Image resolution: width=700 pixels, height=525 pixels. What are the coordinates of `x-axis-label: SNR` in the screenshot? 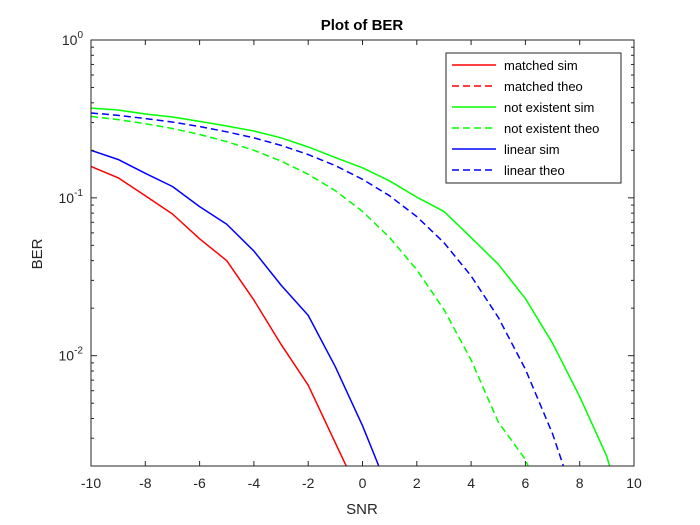 It's located at (362, 509).